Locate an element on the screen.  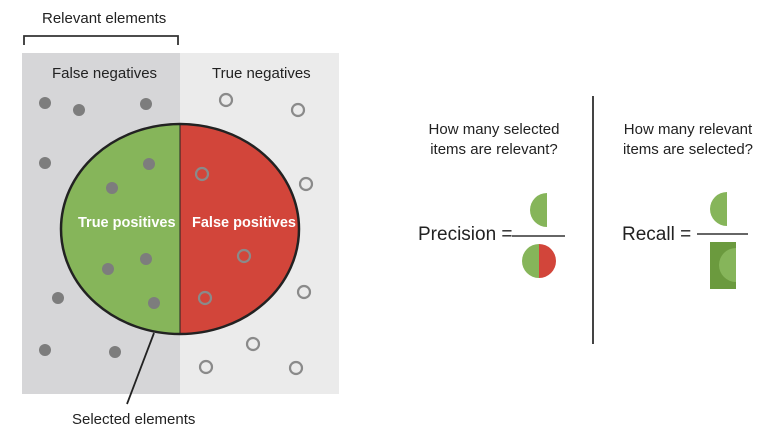
recall-fraction is located at coordinates (722, 240).